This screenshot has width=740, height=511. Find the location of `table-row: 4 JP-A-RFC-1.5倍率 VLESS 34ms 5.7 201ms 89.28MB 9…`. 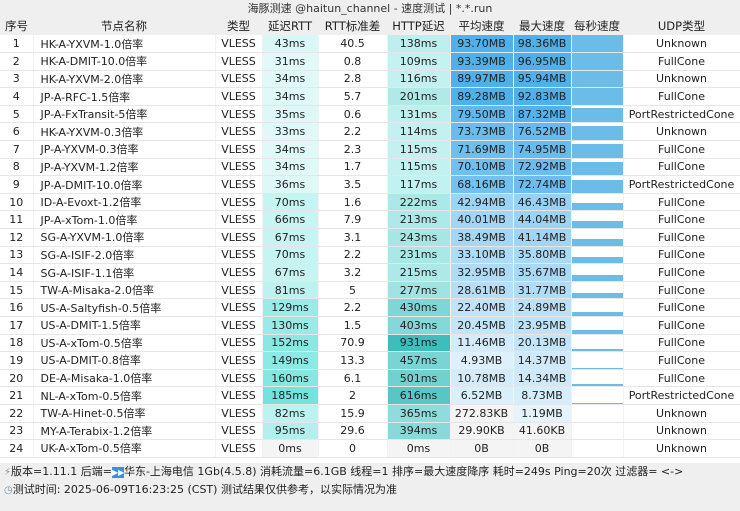

table-row: 4 JP-A-RFC-1.5倍率 VLESS 34ms 5.7 201ms 89.28MB 9… is located at coordinates (370, 96).